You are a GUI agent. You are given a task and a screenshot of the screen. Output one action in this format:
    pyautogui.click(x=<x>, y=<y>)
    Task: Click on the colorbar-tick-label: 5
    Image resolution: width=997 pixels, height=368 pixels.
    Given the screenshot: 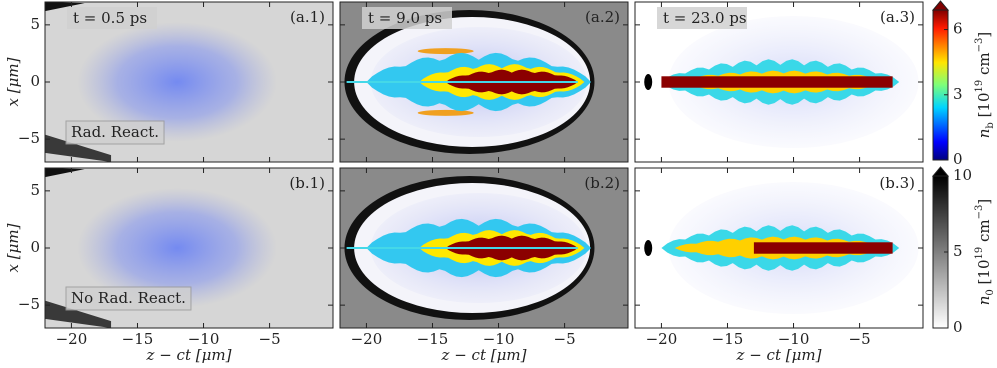 What is the action you would take?
    pyautogui.click(x=958, y=251)
    